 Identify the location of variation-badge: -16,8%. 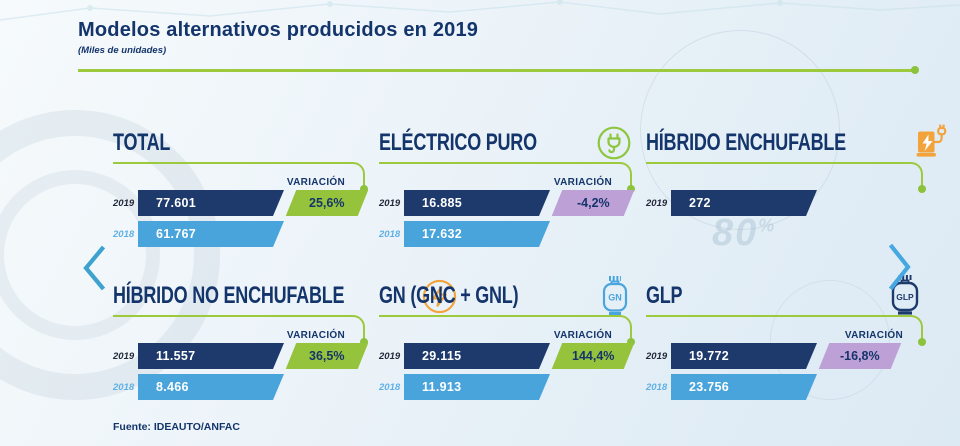
(860, 356).